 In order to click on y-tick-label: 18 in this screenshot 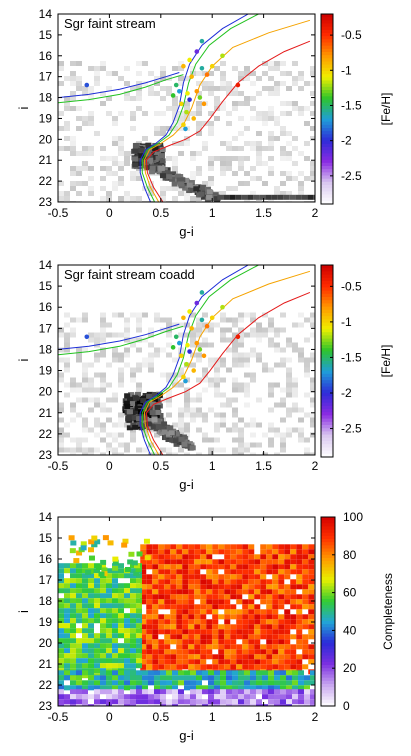, I will do `click(46, 601)`.